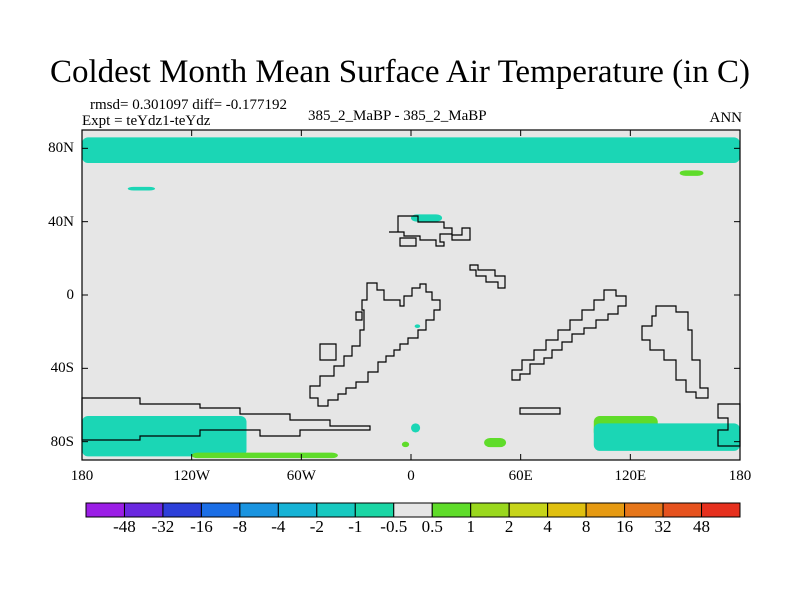 The width and height of the screenshot is (800, 600). I want to click on colorbar, so click(413, 510).